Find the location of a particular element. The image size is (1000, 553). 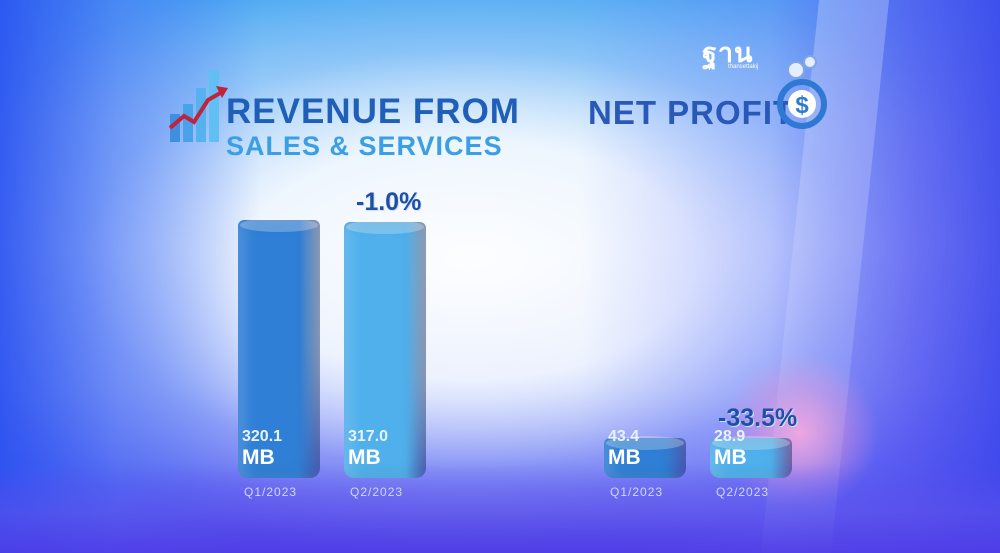

logo-text: ฐาน is located at coordinates (728, 53).